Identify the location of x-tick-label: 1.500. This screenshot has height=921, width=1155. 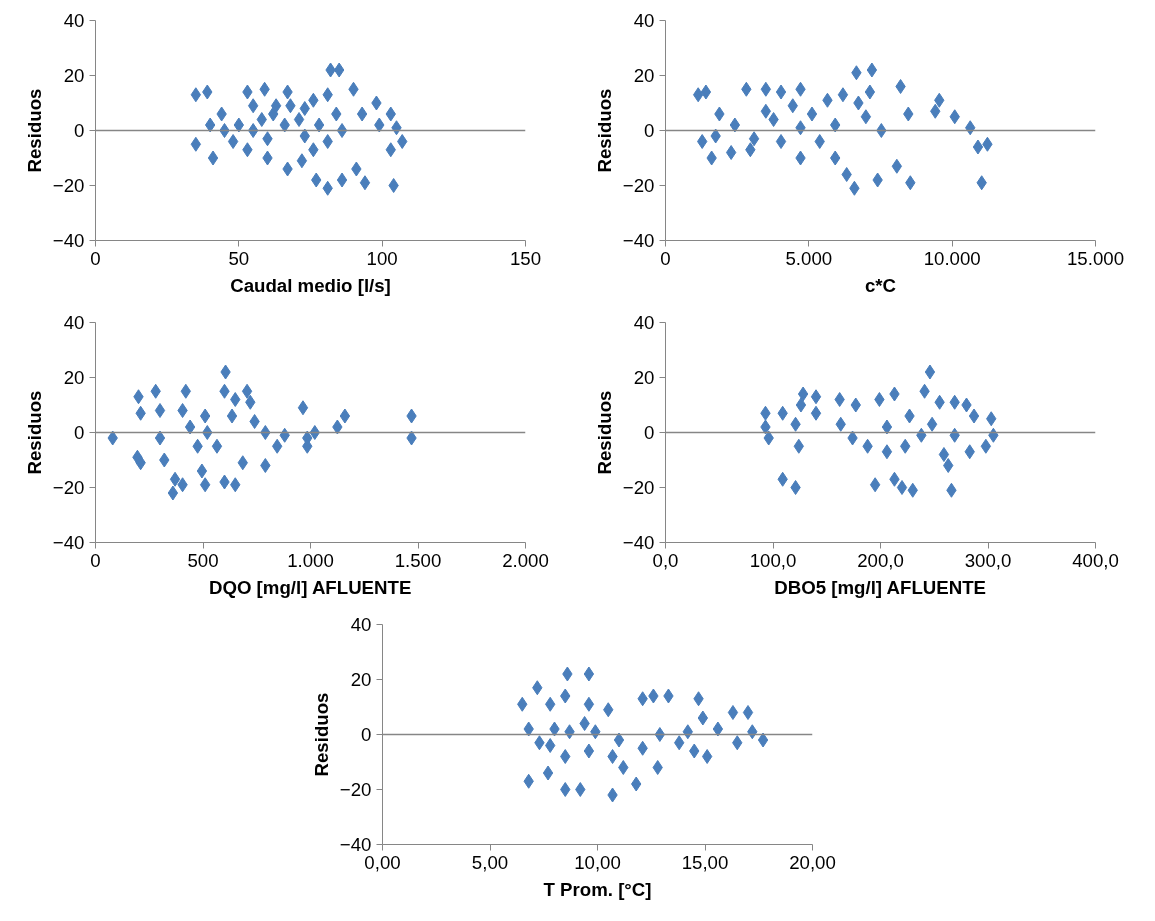
(418, 560).